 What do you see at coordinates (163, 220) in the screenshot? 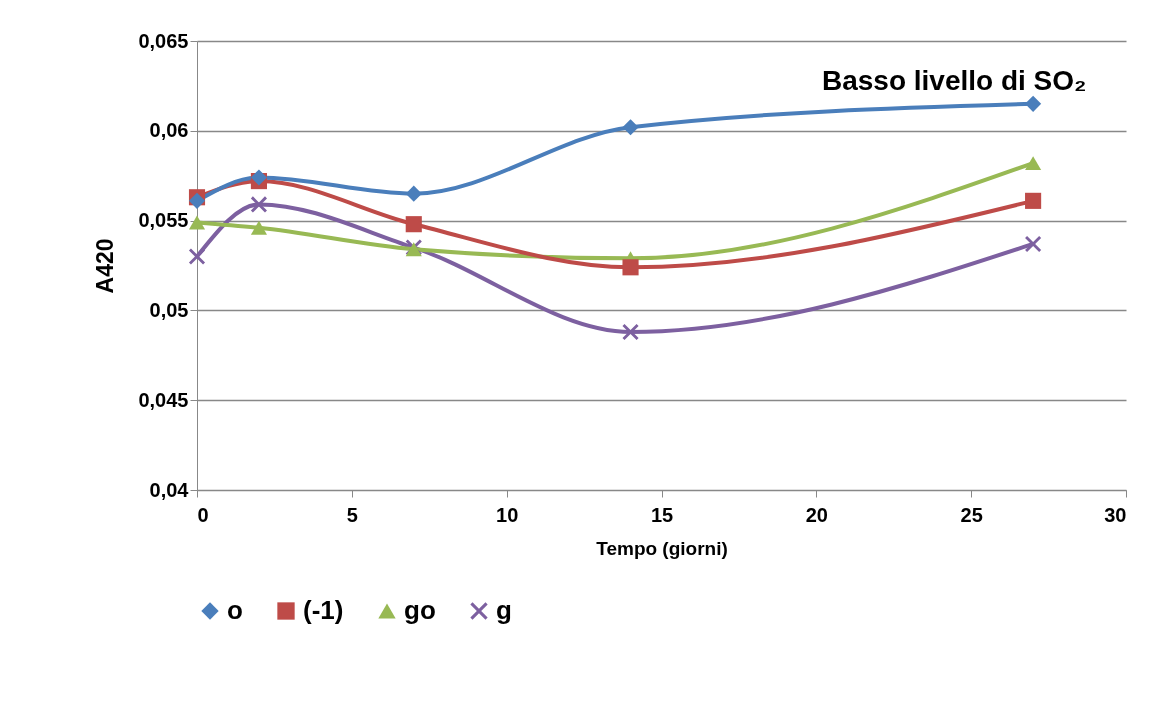
I see `y-tick-label: 0,055` at bounding box center [163, 220].